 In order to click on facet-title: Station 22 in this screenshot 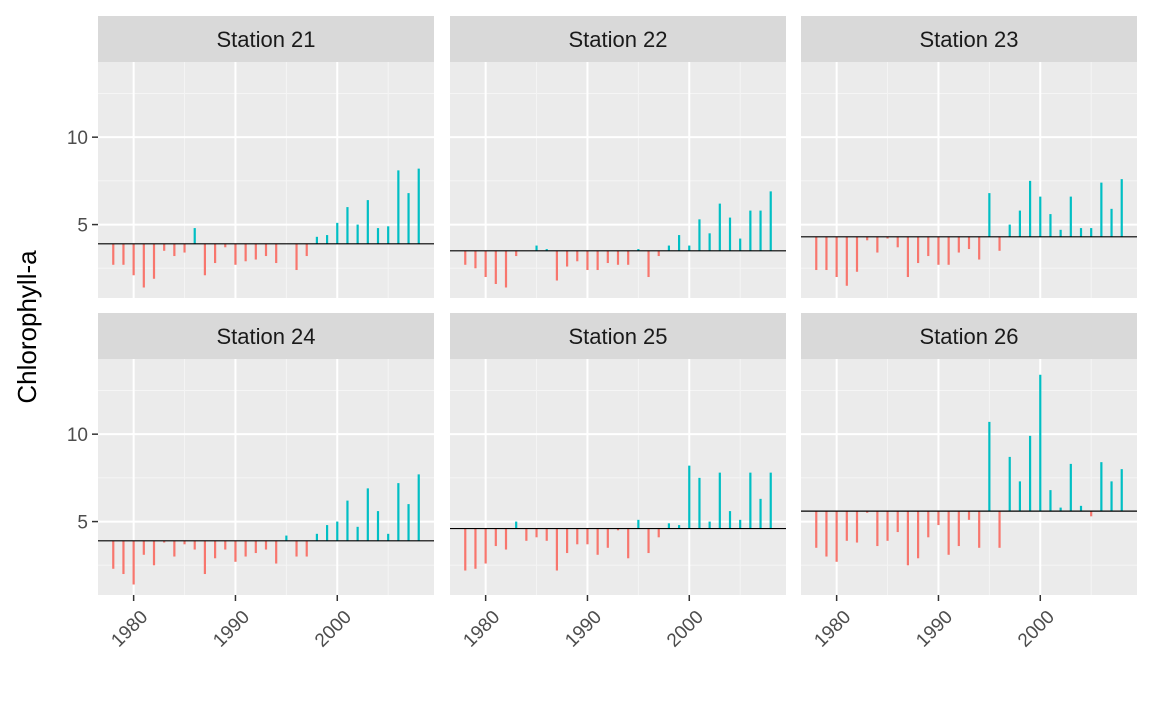, I will do `click(617, 39)`.